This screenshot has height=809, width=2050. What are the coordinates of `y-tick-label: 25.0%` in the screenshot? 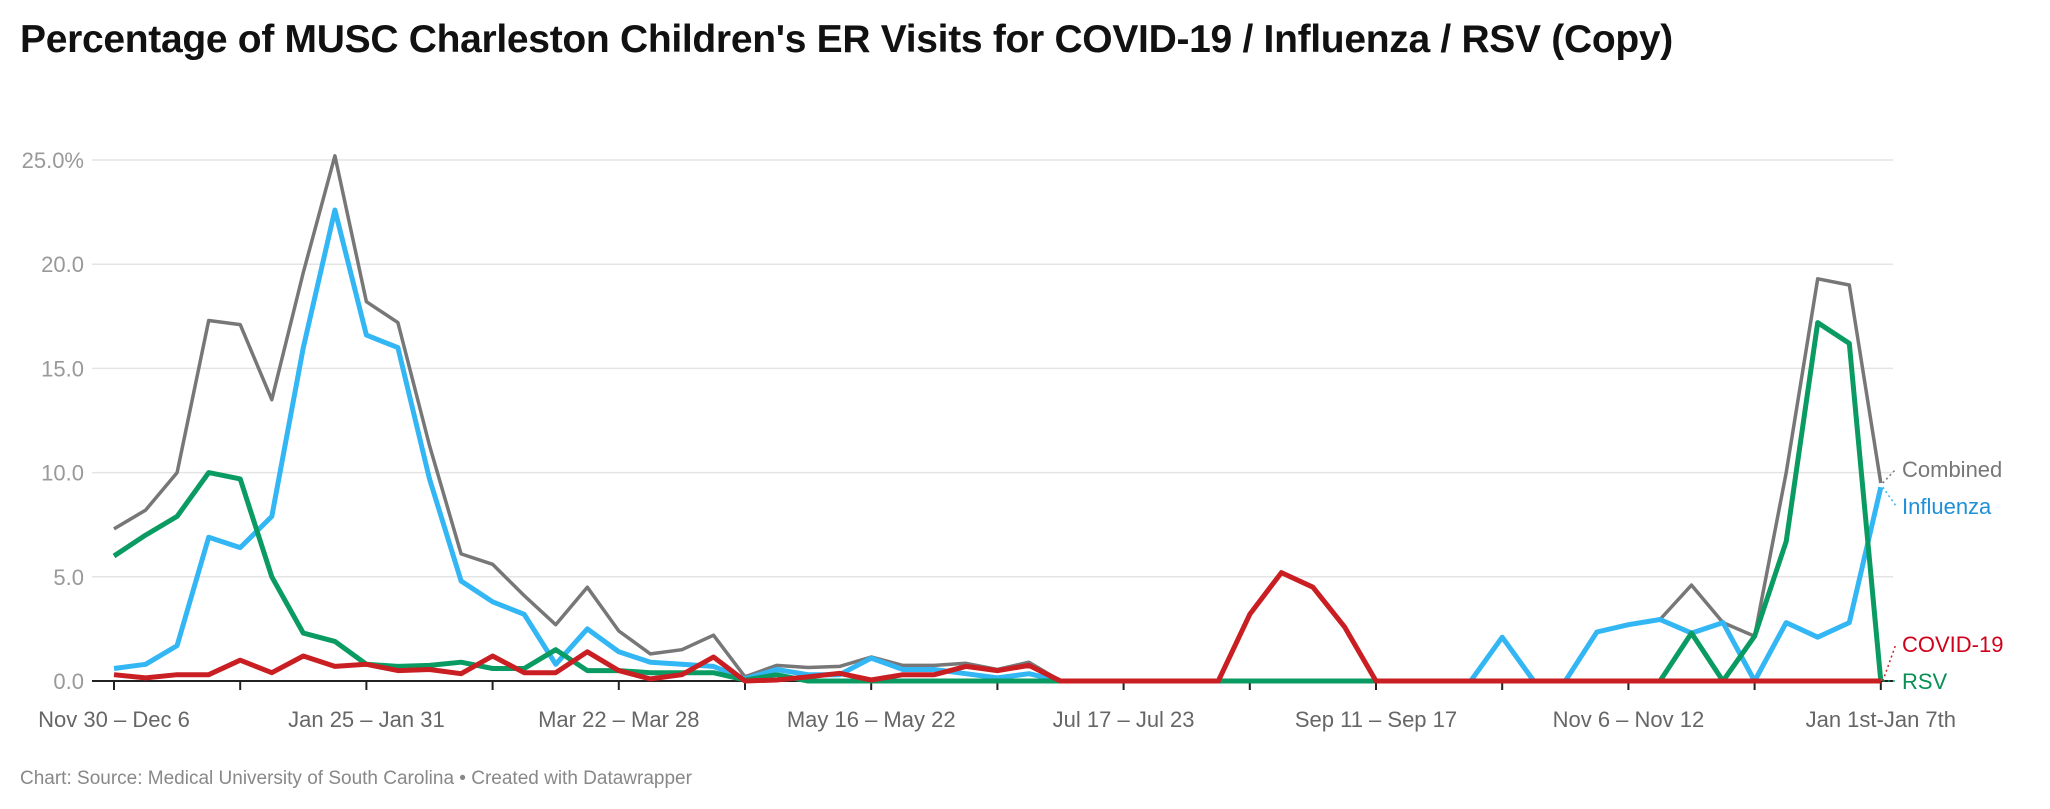 It's located at (53, 160).